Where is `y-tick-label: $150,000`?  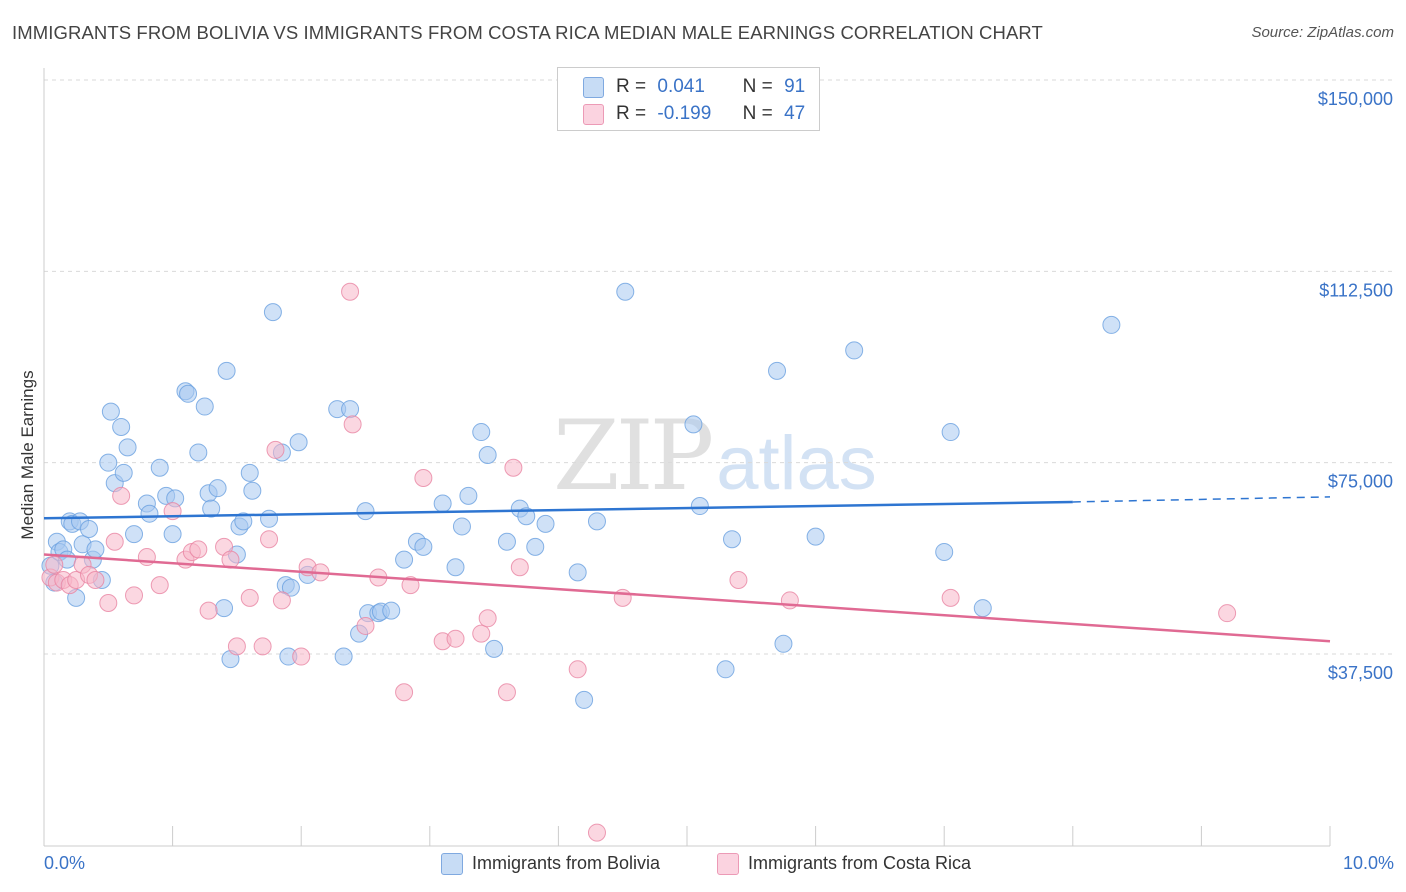 y-tick-label: $150,000 is located at coordinates (1355, 99).